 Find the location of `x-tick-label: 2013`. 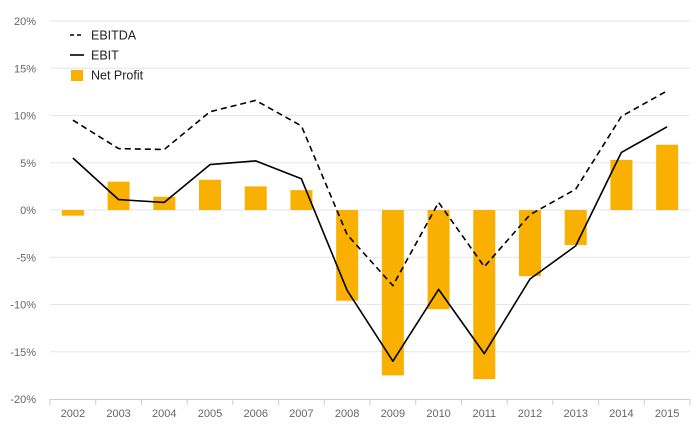

x-tick-label: 2013 is located at coordinates (575, 414).